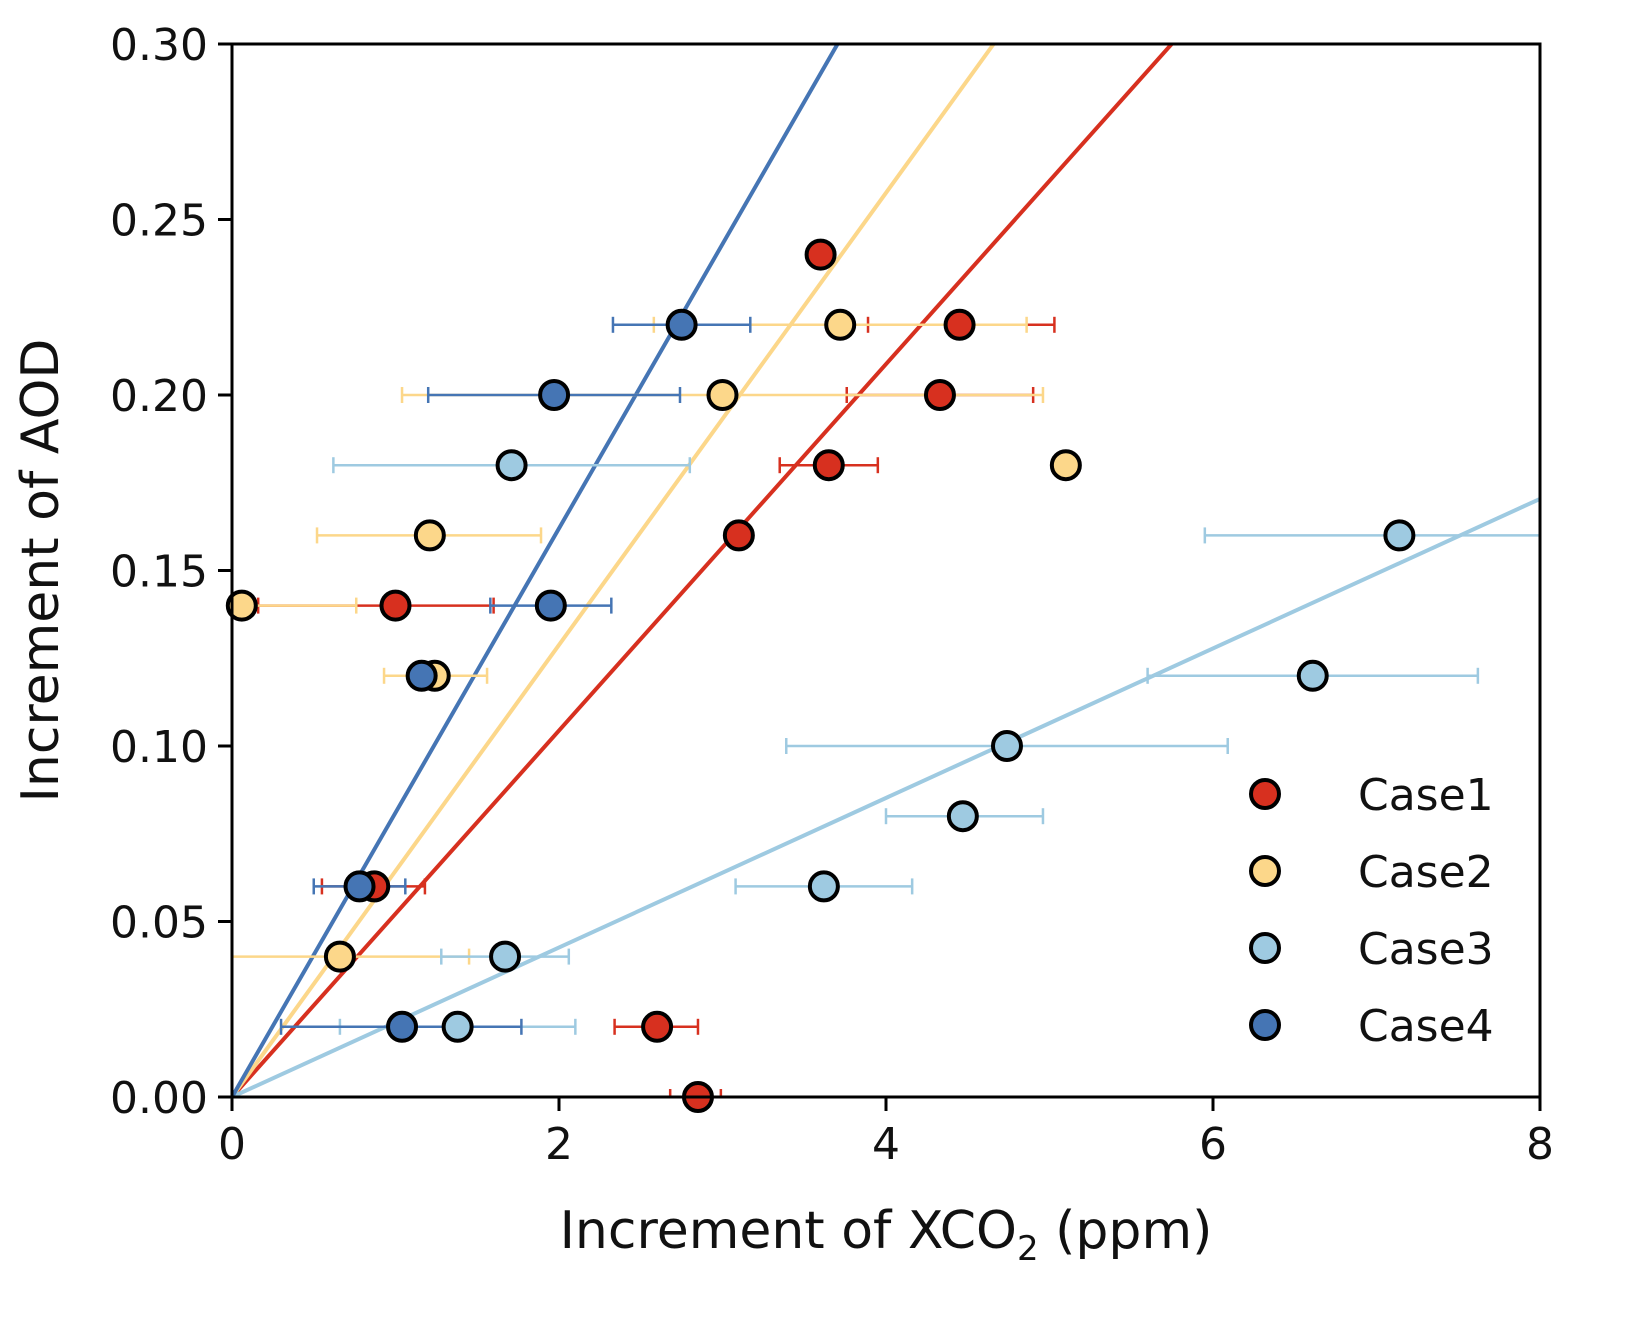 The height and width of the screenshot is (1326, 1637). Describe the element at coordinates (1126, 1231) in the screenshot. I see `x-axis-title-suffix: (ppm)` at that location.